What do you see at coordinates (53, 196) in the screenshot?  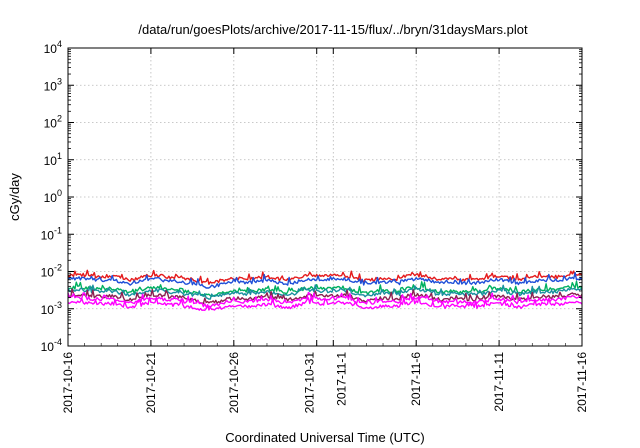 I see `y-tick-label: 10⁰` at bounding box center [53, 196].